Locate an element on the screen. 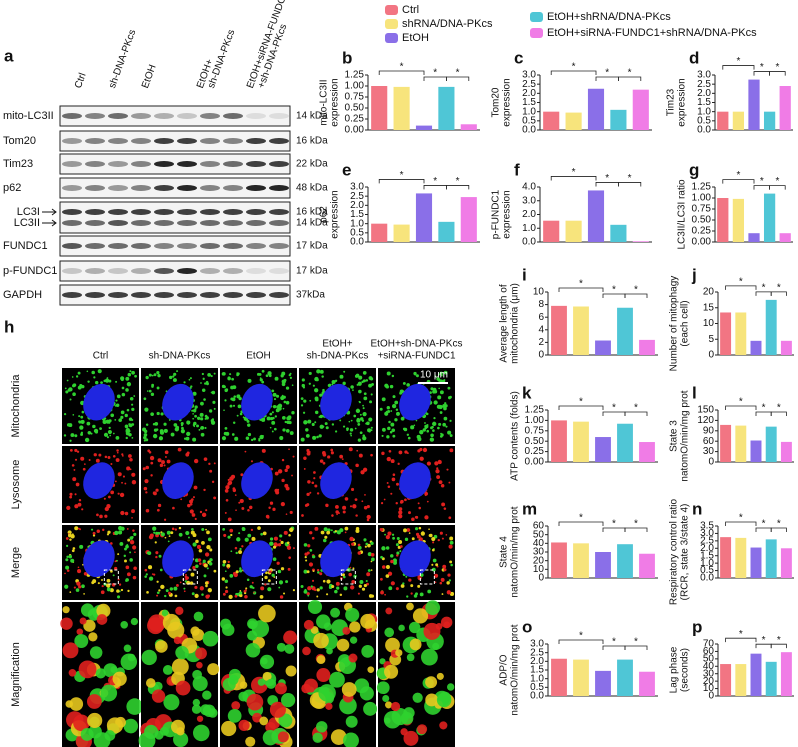 Image resolution: width=798 pixels, height=747 pixels. legend-swatch is located at coordinates (391, 38).